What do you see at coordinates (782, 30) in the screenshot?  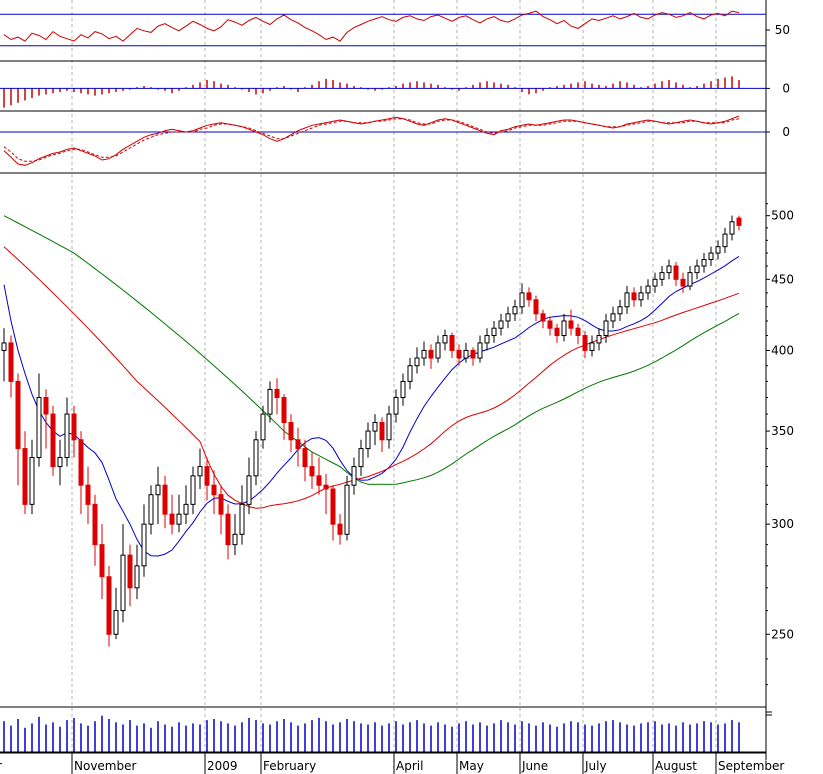 I see `rsi-tick-label-0: 50` at bounding box center [782, 30].